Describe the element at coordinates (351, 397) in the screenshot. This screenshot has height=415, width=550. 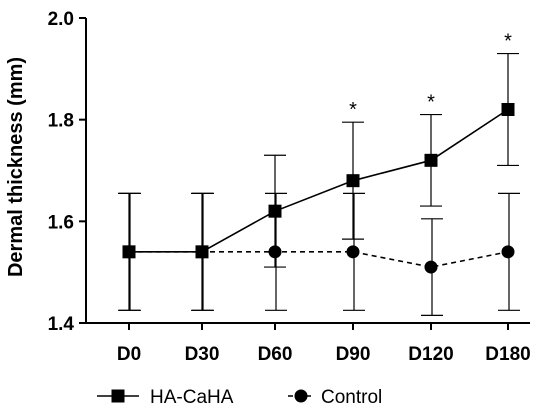
I see `legend-label: Control` at that location.